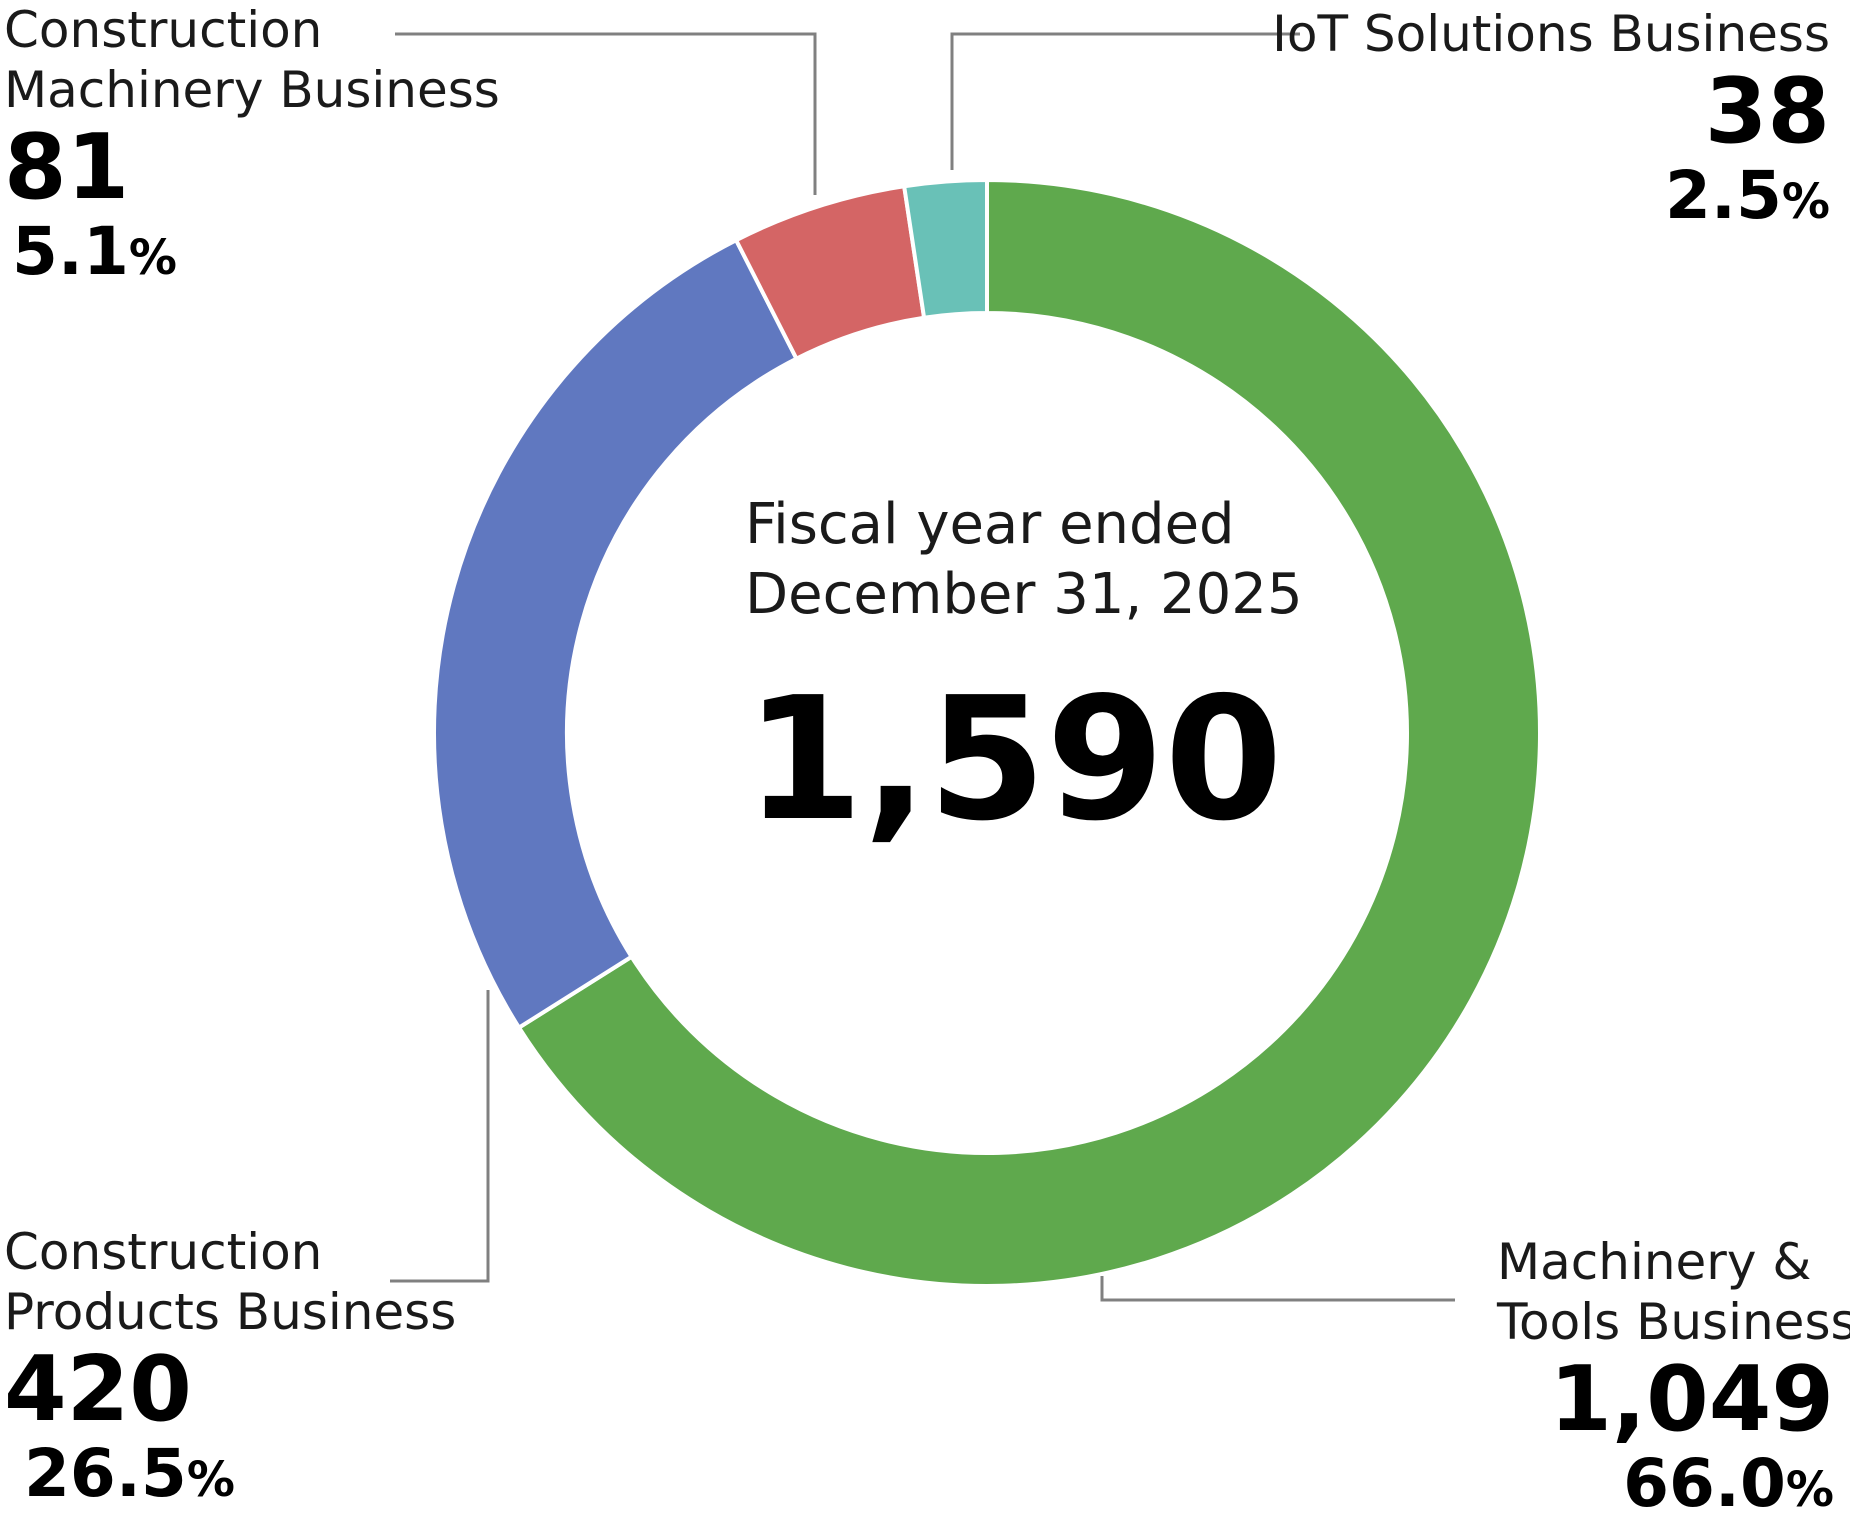  What do you see at coordinates (1014, 760) in the screenshot?
I see `center-total: 1,590` at bounding box center [1014, 760].